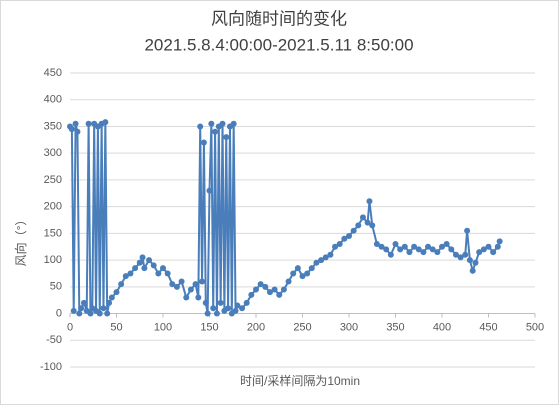 The image size is (559, 405). I want to click on x-axis-label: 时间/采样间隔为10min, so click(300, 380).